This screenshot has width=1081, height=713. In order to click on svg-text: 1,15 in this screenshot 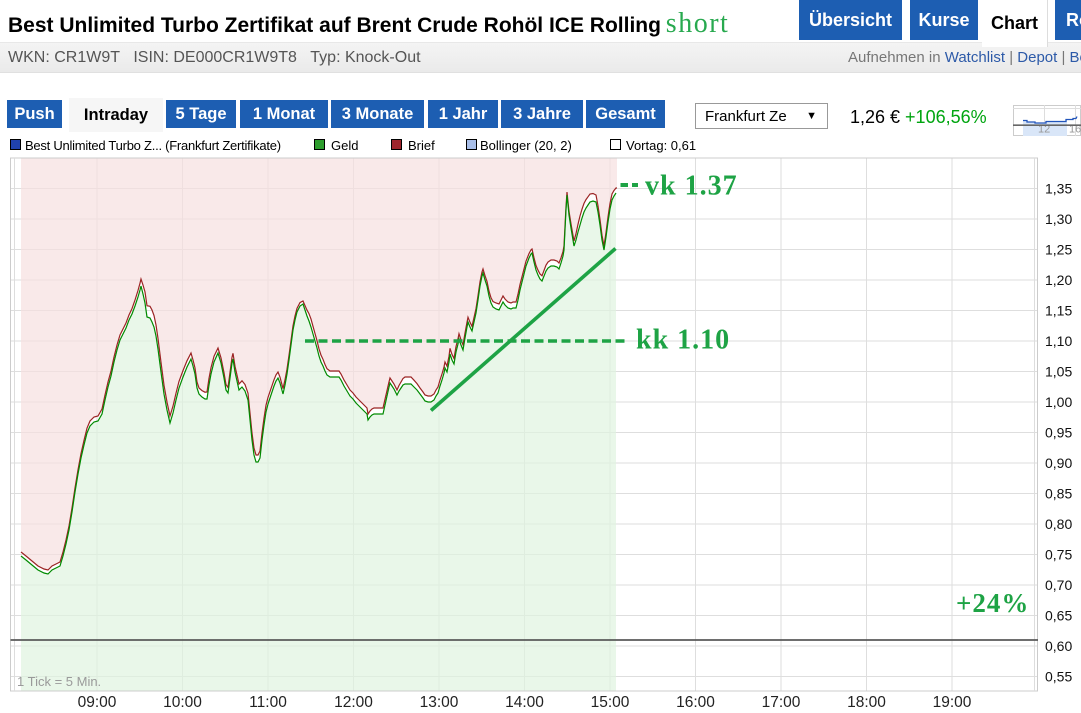, I will do `click(1058, 311)`.